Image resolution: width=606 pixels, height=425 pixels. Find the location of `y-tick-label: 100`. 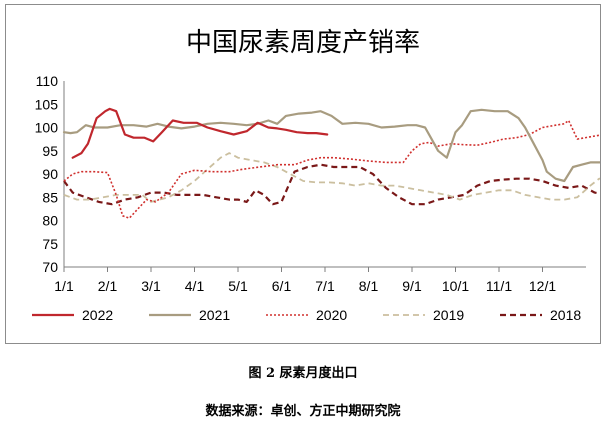

y-tick-label: 100 is located at coordinates (47, 128).